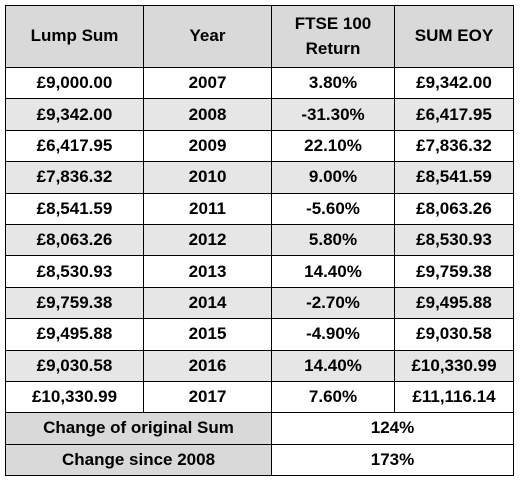  I want to click on summary-row-original-sum: Change of original Sum 124%, so click(259, 428).